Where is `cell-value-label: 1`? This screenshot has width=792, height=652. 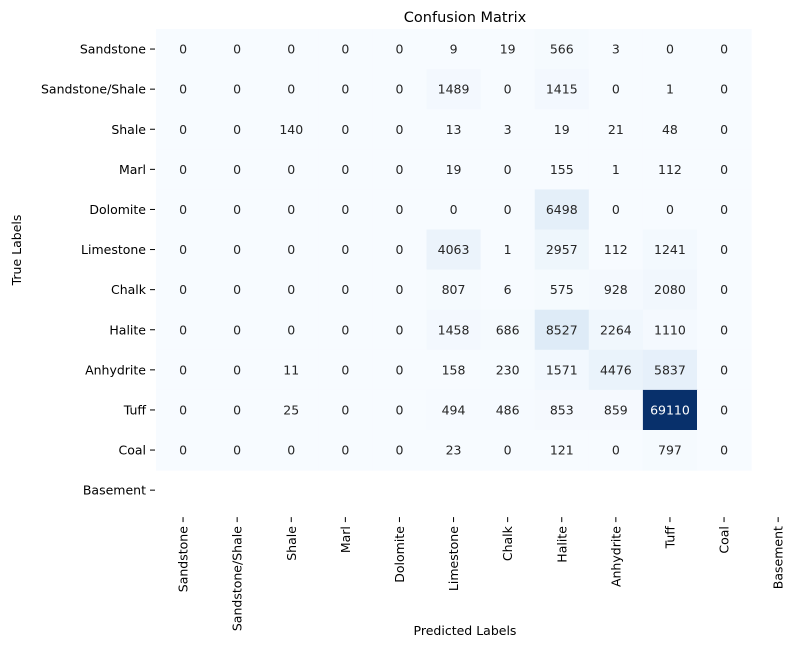 cell-value-label: 1 is located at coordinates (508, 249).